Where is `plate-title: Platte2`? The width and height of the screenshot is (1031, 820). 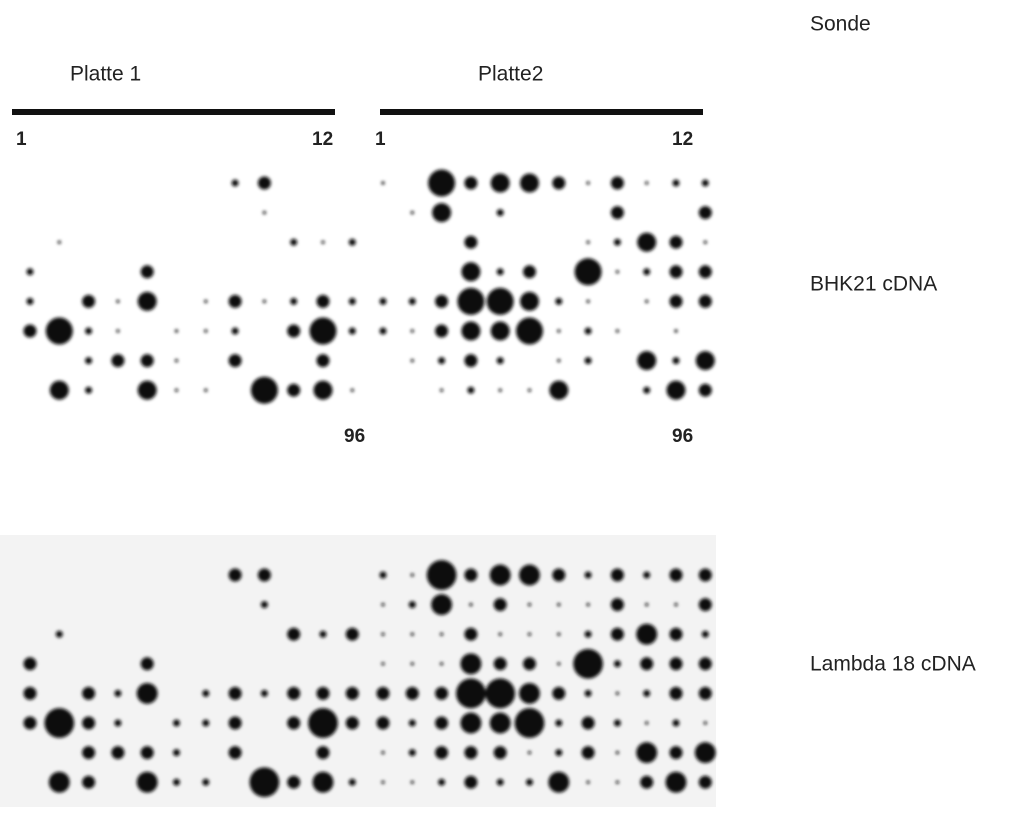 plate-title: Platte2 is located at coordinates (510, 74).